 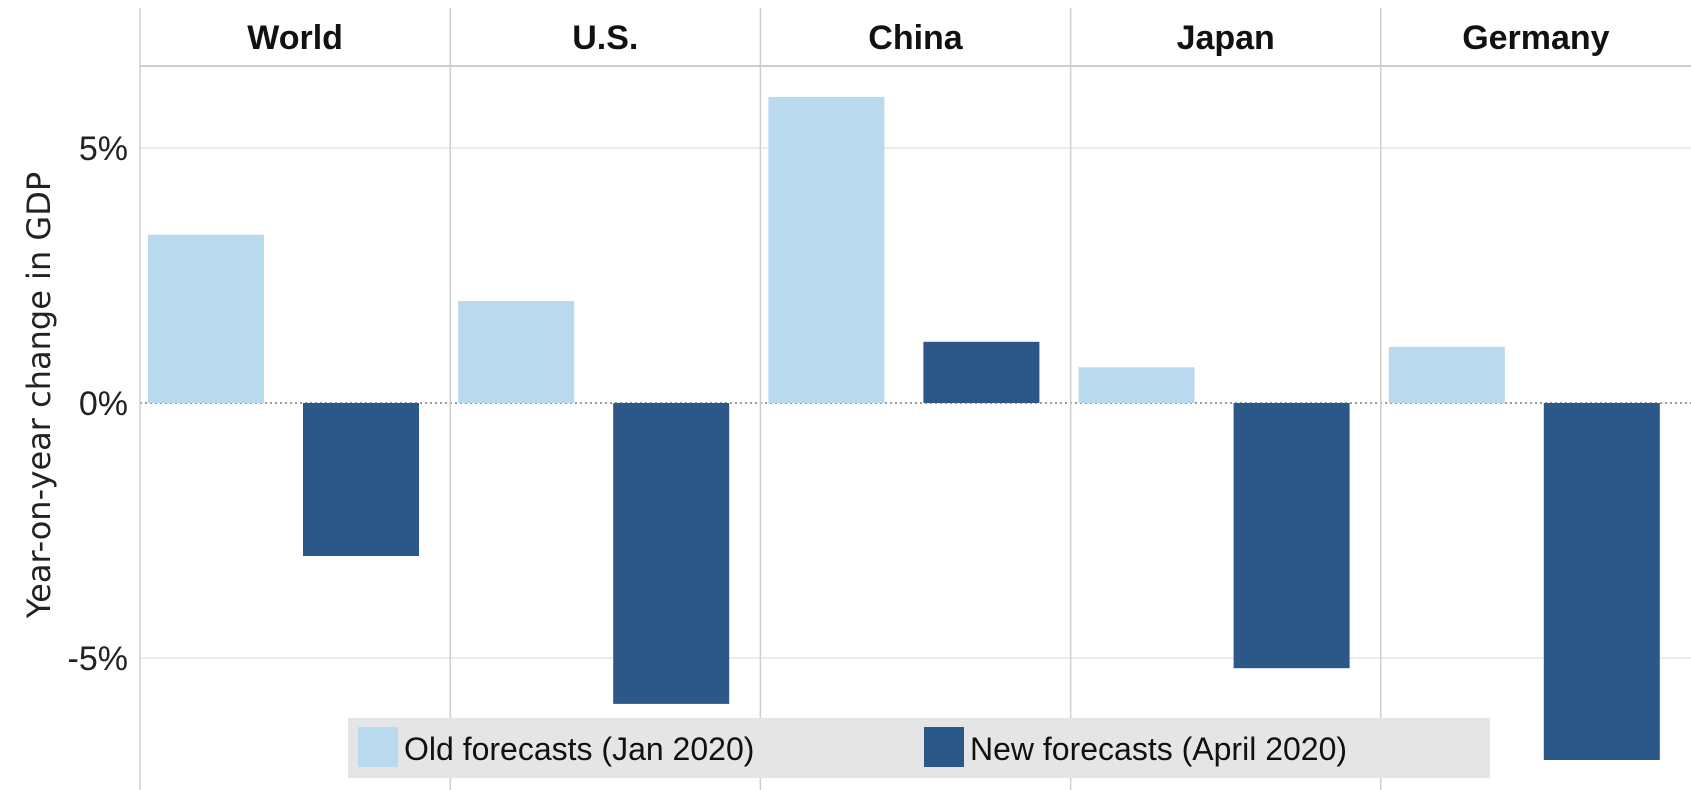 I want to click on bar-new-germany, so click(x=1601, y=581).